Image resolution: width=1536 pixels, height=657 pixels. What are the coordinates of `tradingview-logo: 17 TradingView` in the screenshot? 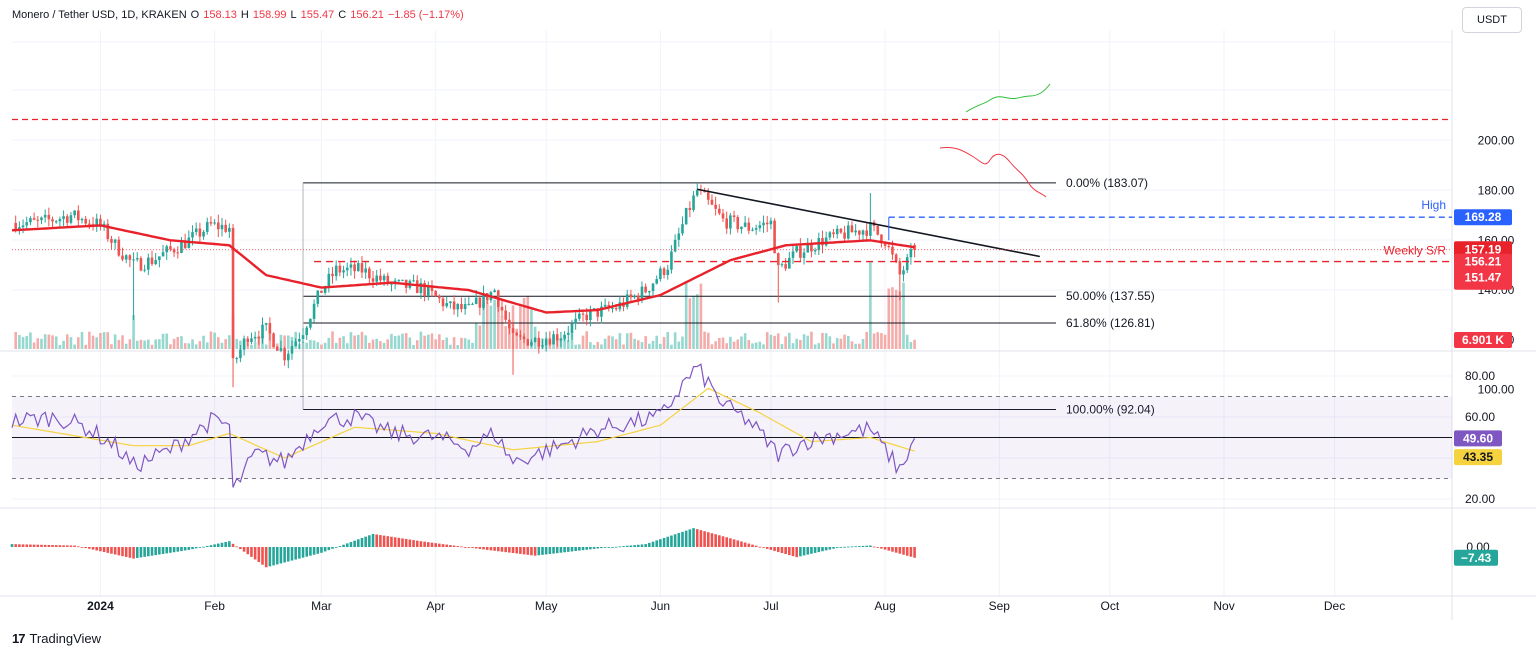 It's located at (56, 638).